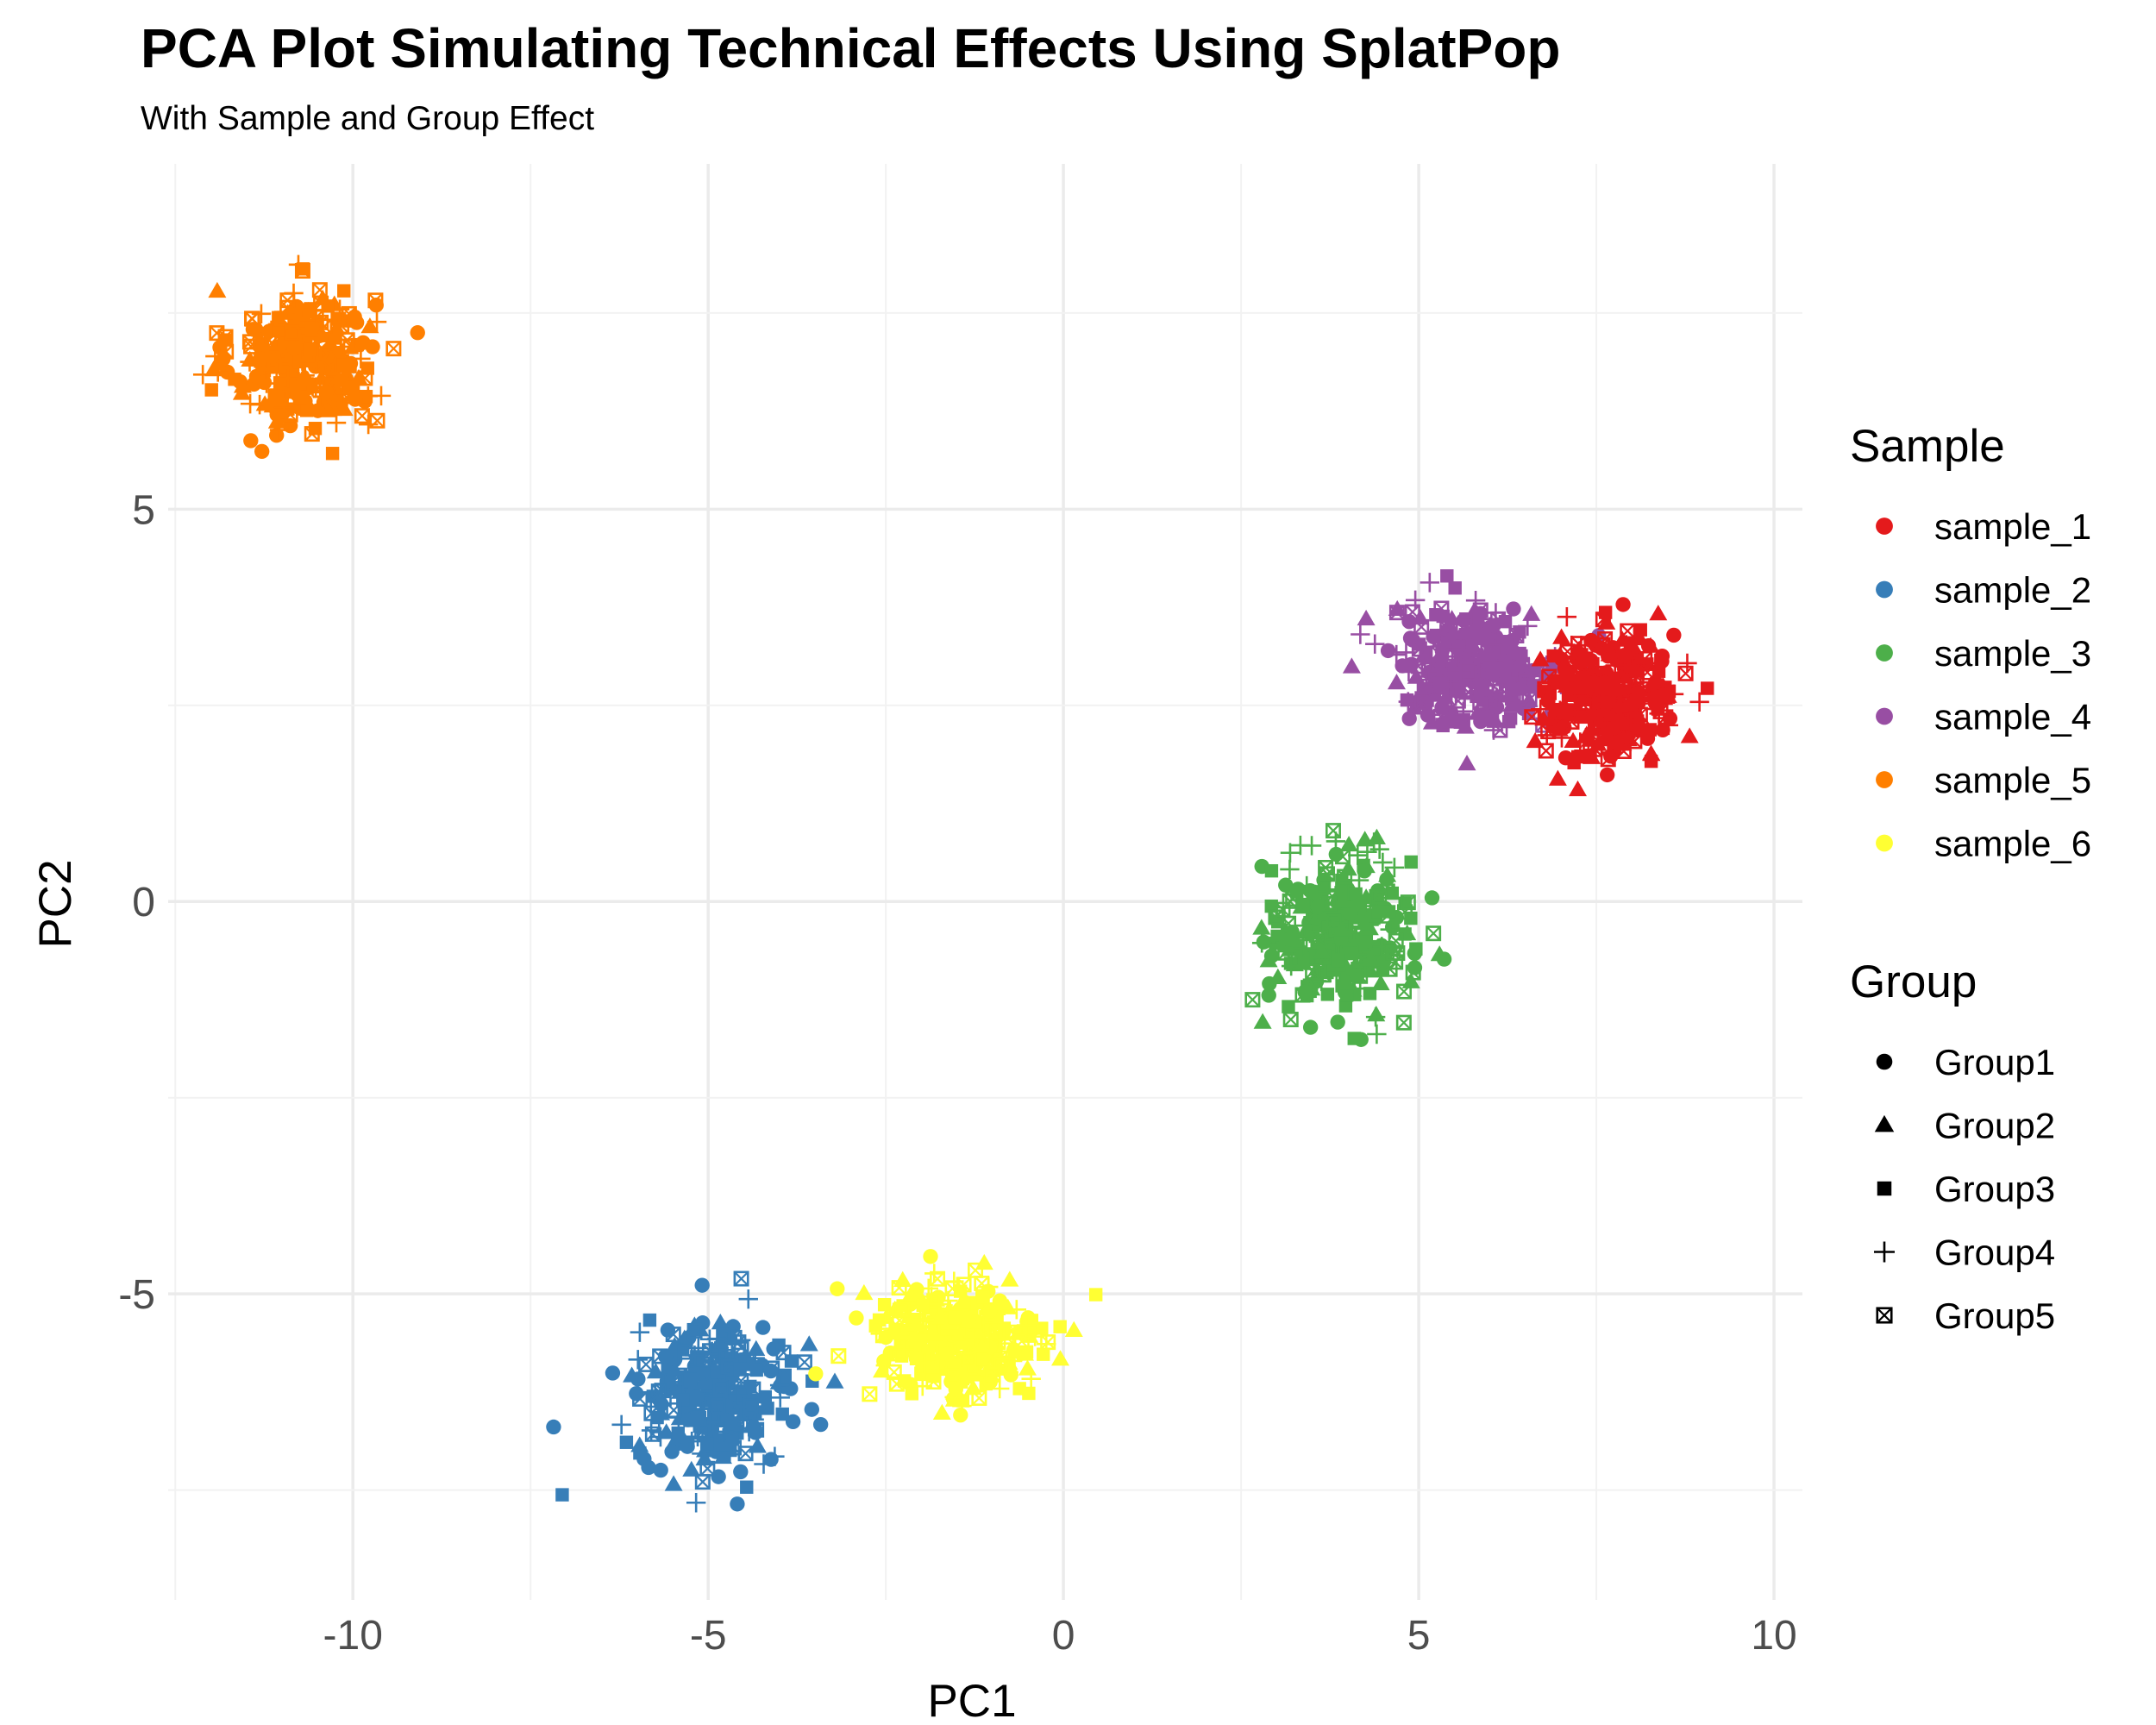 This screenshot has height=1725, width=2156. What do you see at coordinates (2012, 844) in the screenshot?
I see `legend-label: sample_6` at bounding box center [2012, 844].